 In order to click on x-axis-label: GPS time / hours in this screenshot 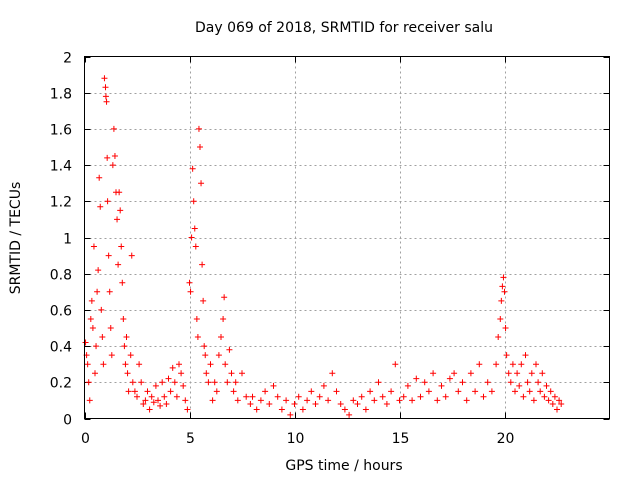, I will do `click(343, 466)`.